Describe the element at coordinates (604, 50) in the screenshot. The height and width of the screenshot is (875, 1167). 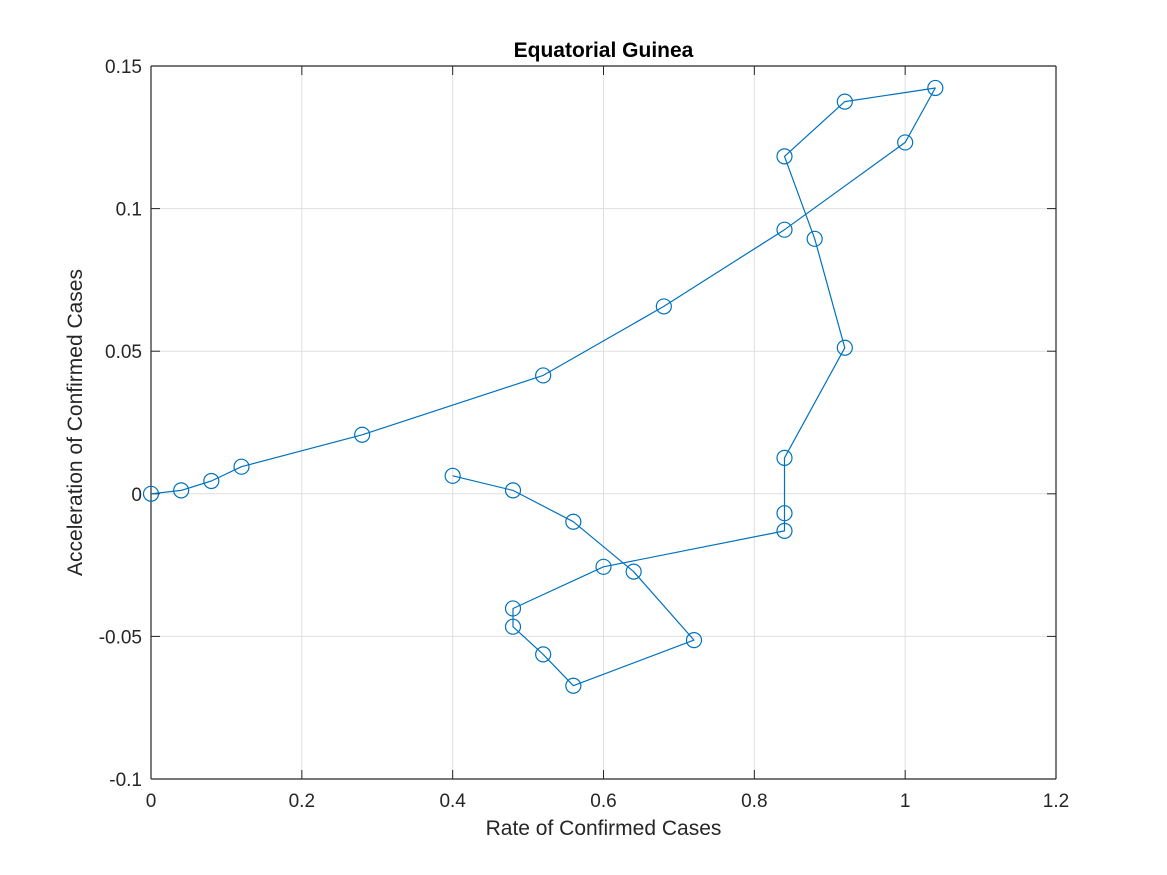
I see `chart-title: Equatorial Guinea` at that location.